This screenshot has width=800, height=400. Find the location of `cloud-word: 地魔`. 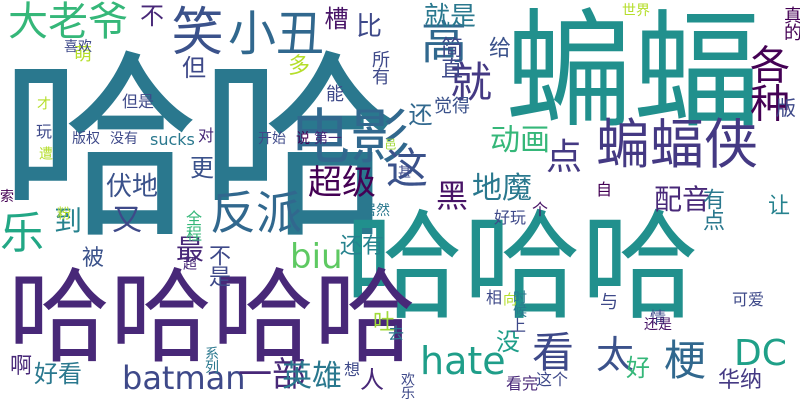

cloud-word: 地魔 is located at coordinates (502, 188).